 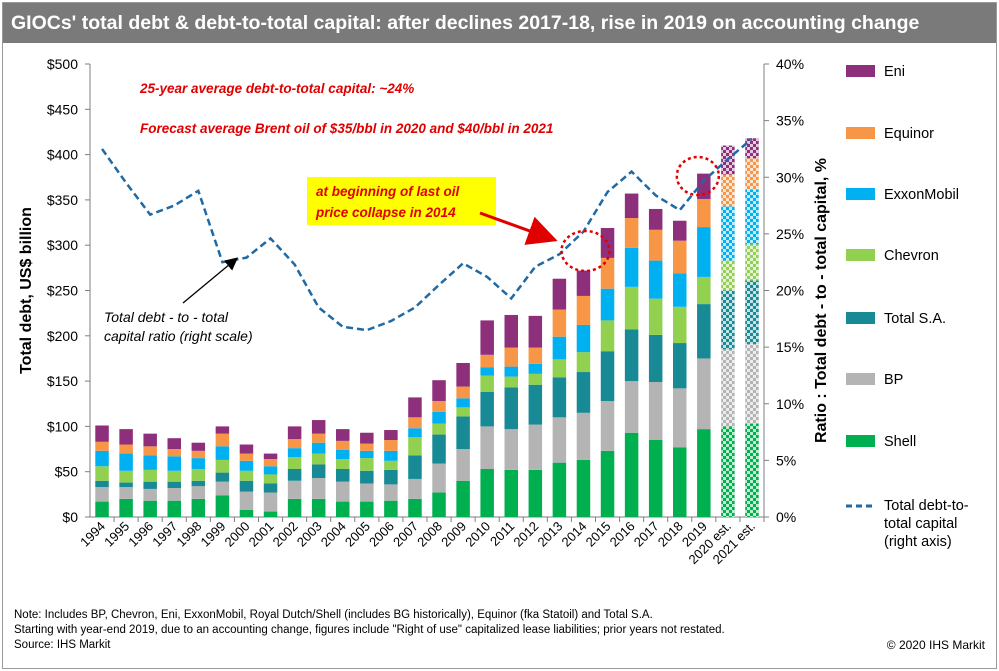 I want to click on x-tick-label: 2007, so click(x=405, y=534).